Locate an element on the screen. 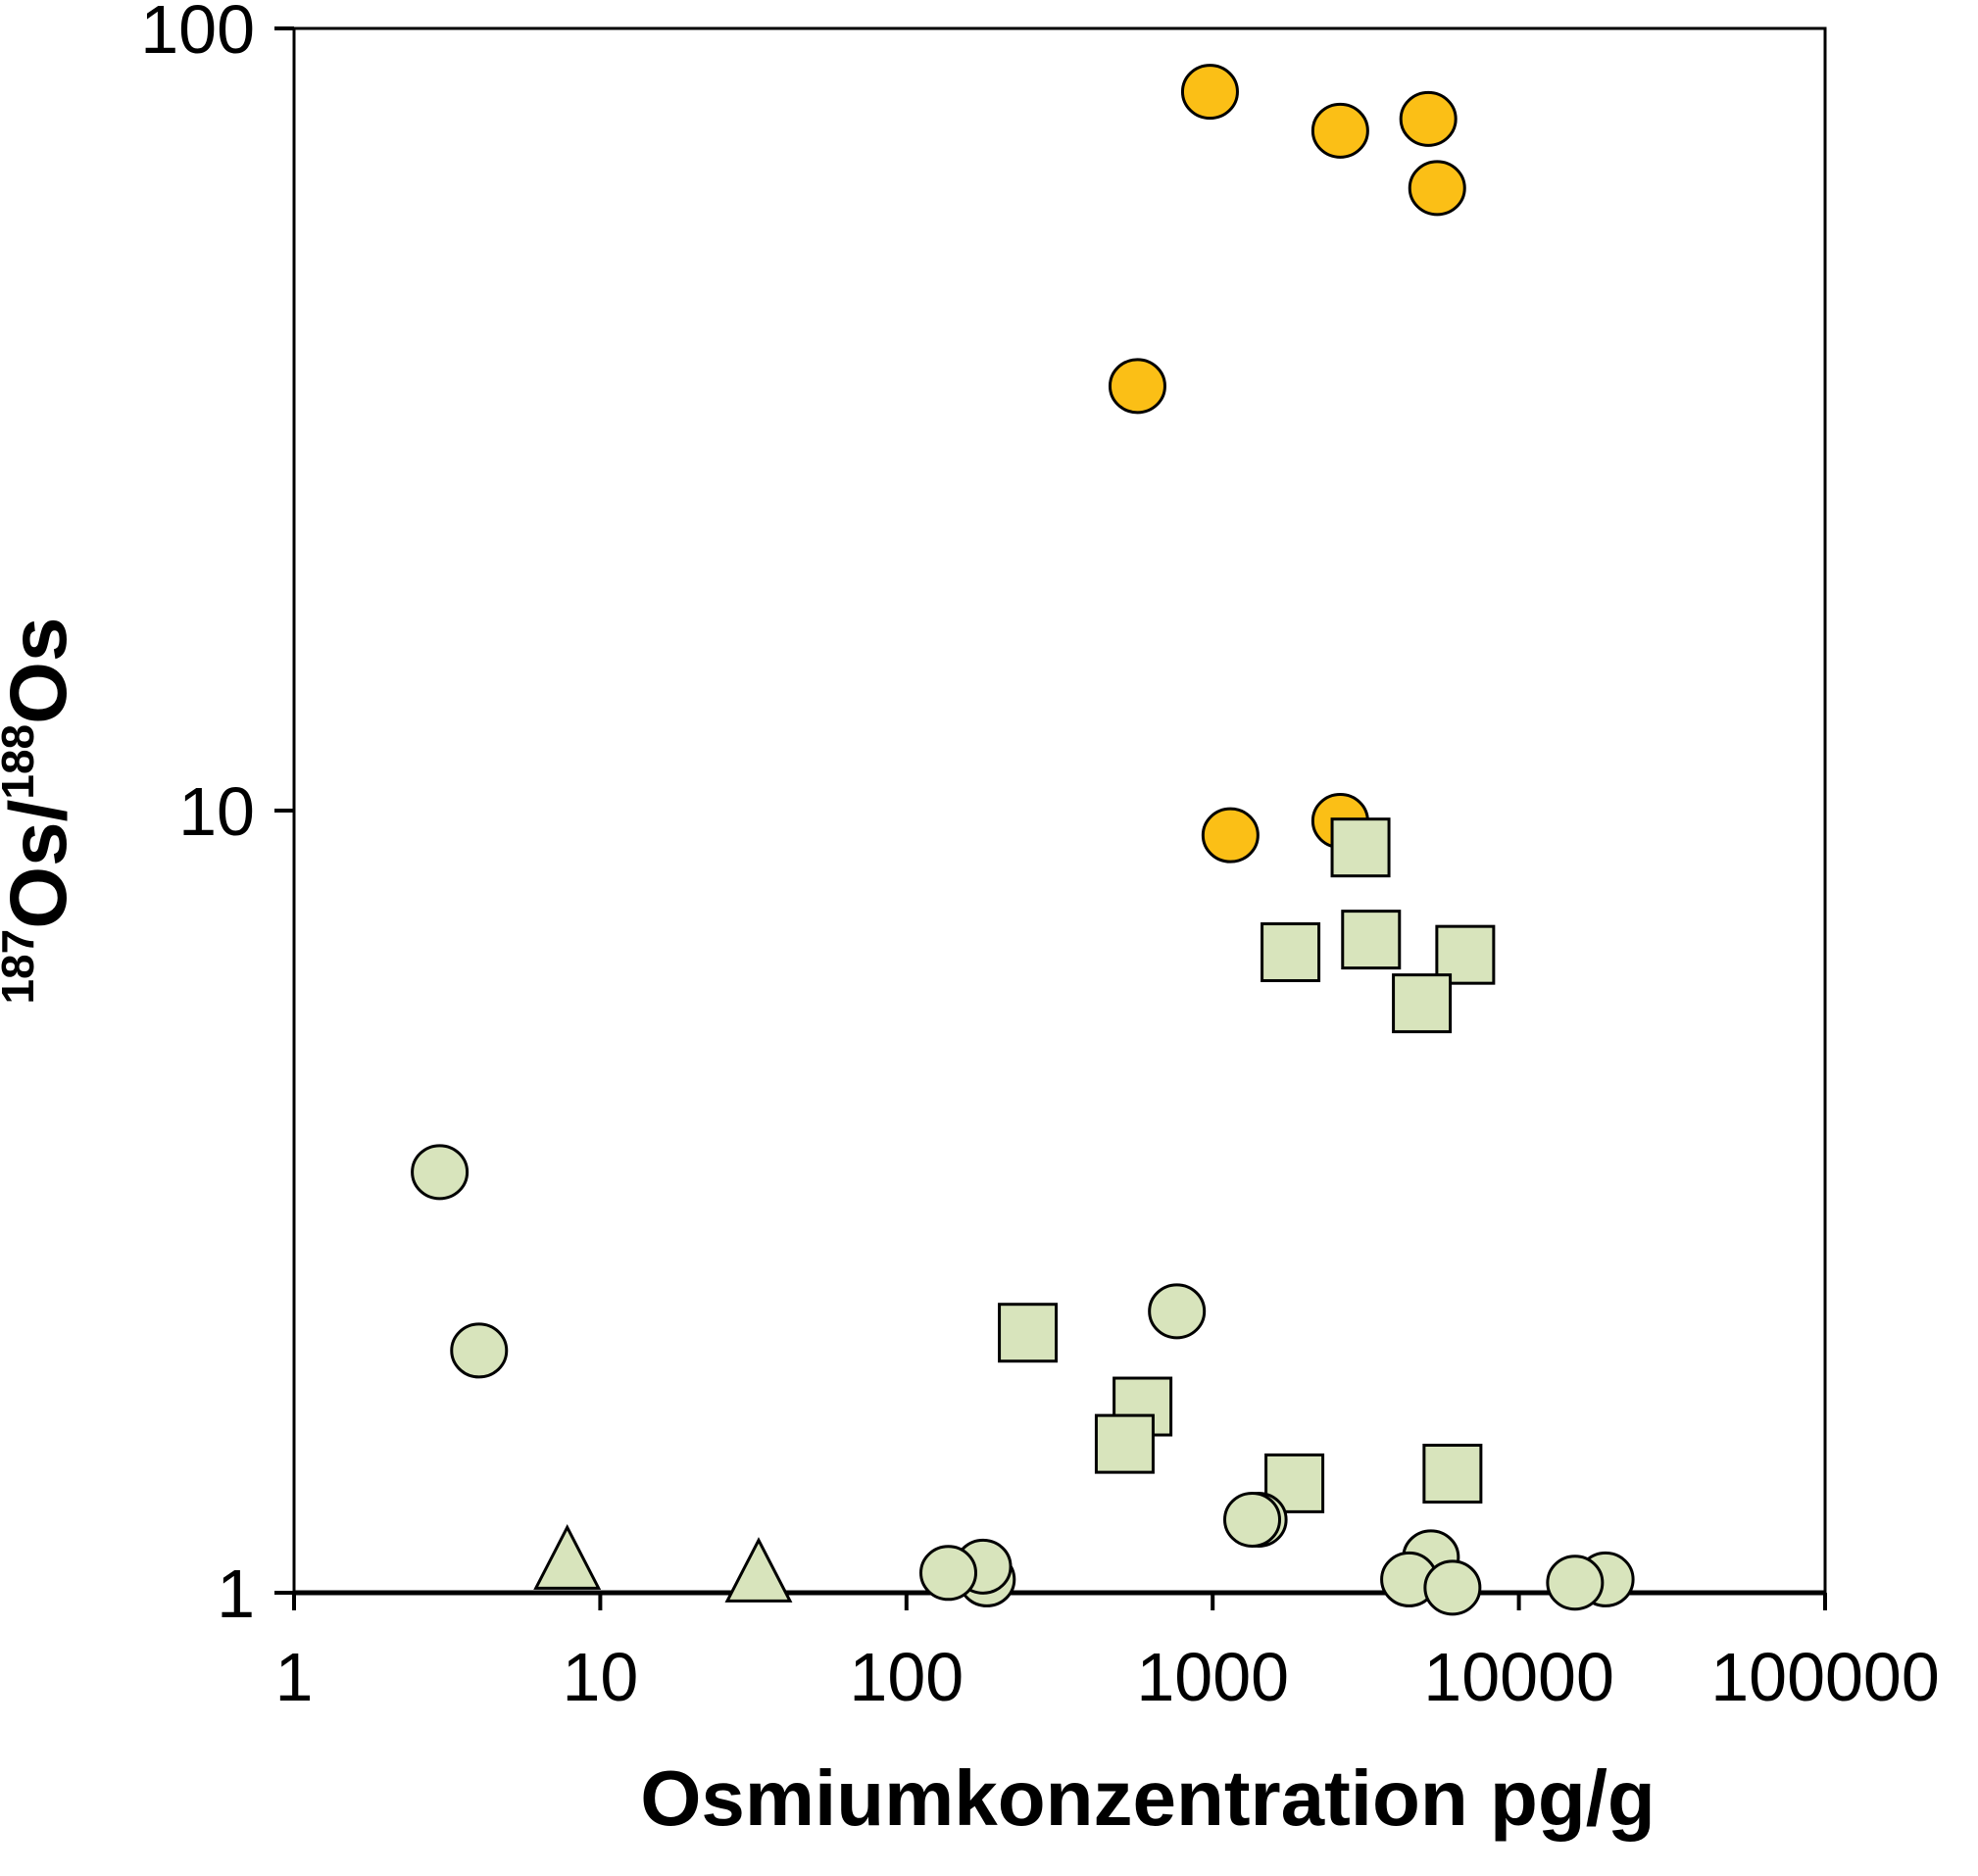  y-title-os-2: Os is located at coordinates (41, 670).